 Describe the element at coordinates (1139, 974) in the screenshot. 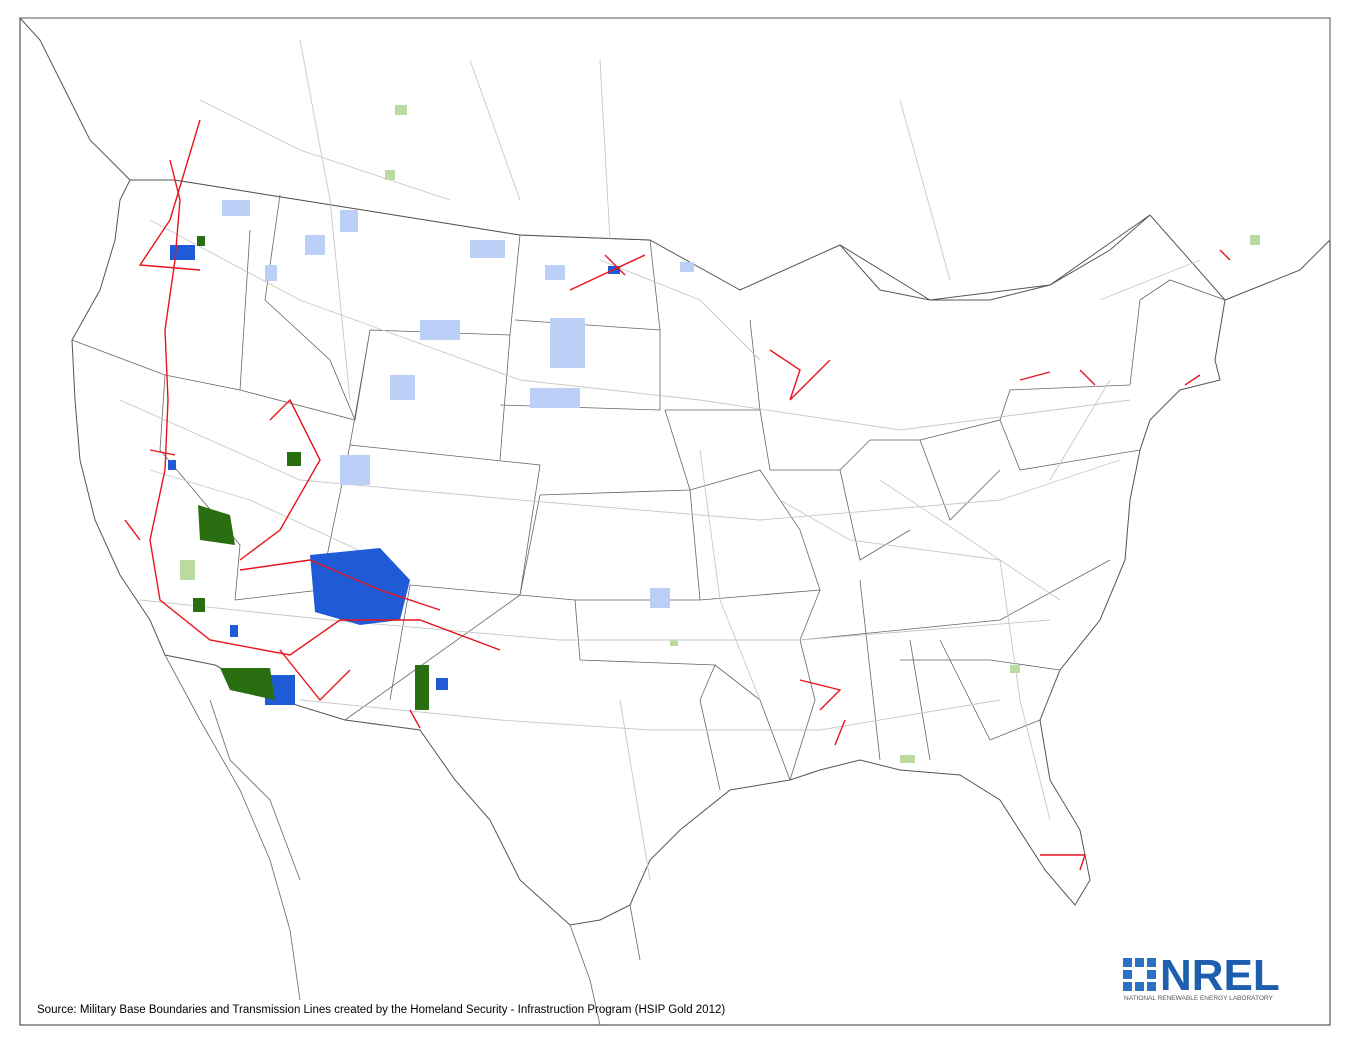

I see `logo-icon` at that location.